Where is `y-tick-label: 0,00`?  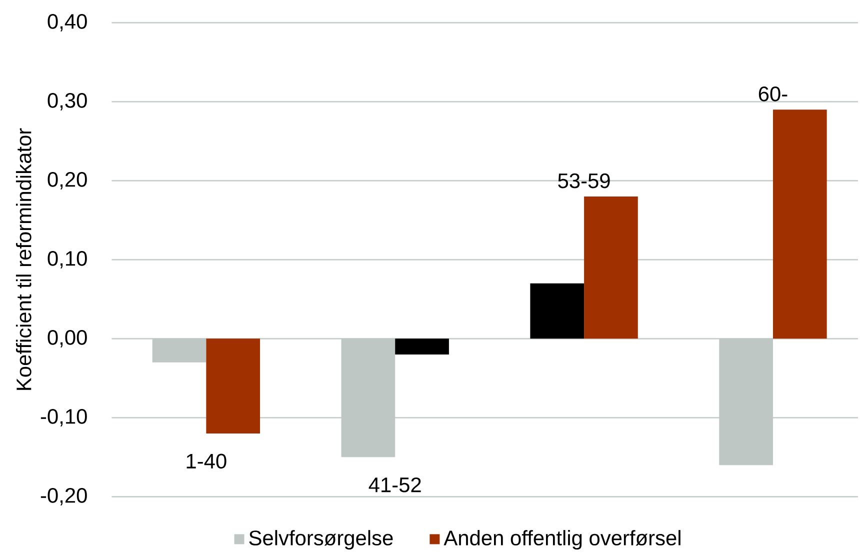 y-tick-label: 0,00 is located at coordinates (67, 339).